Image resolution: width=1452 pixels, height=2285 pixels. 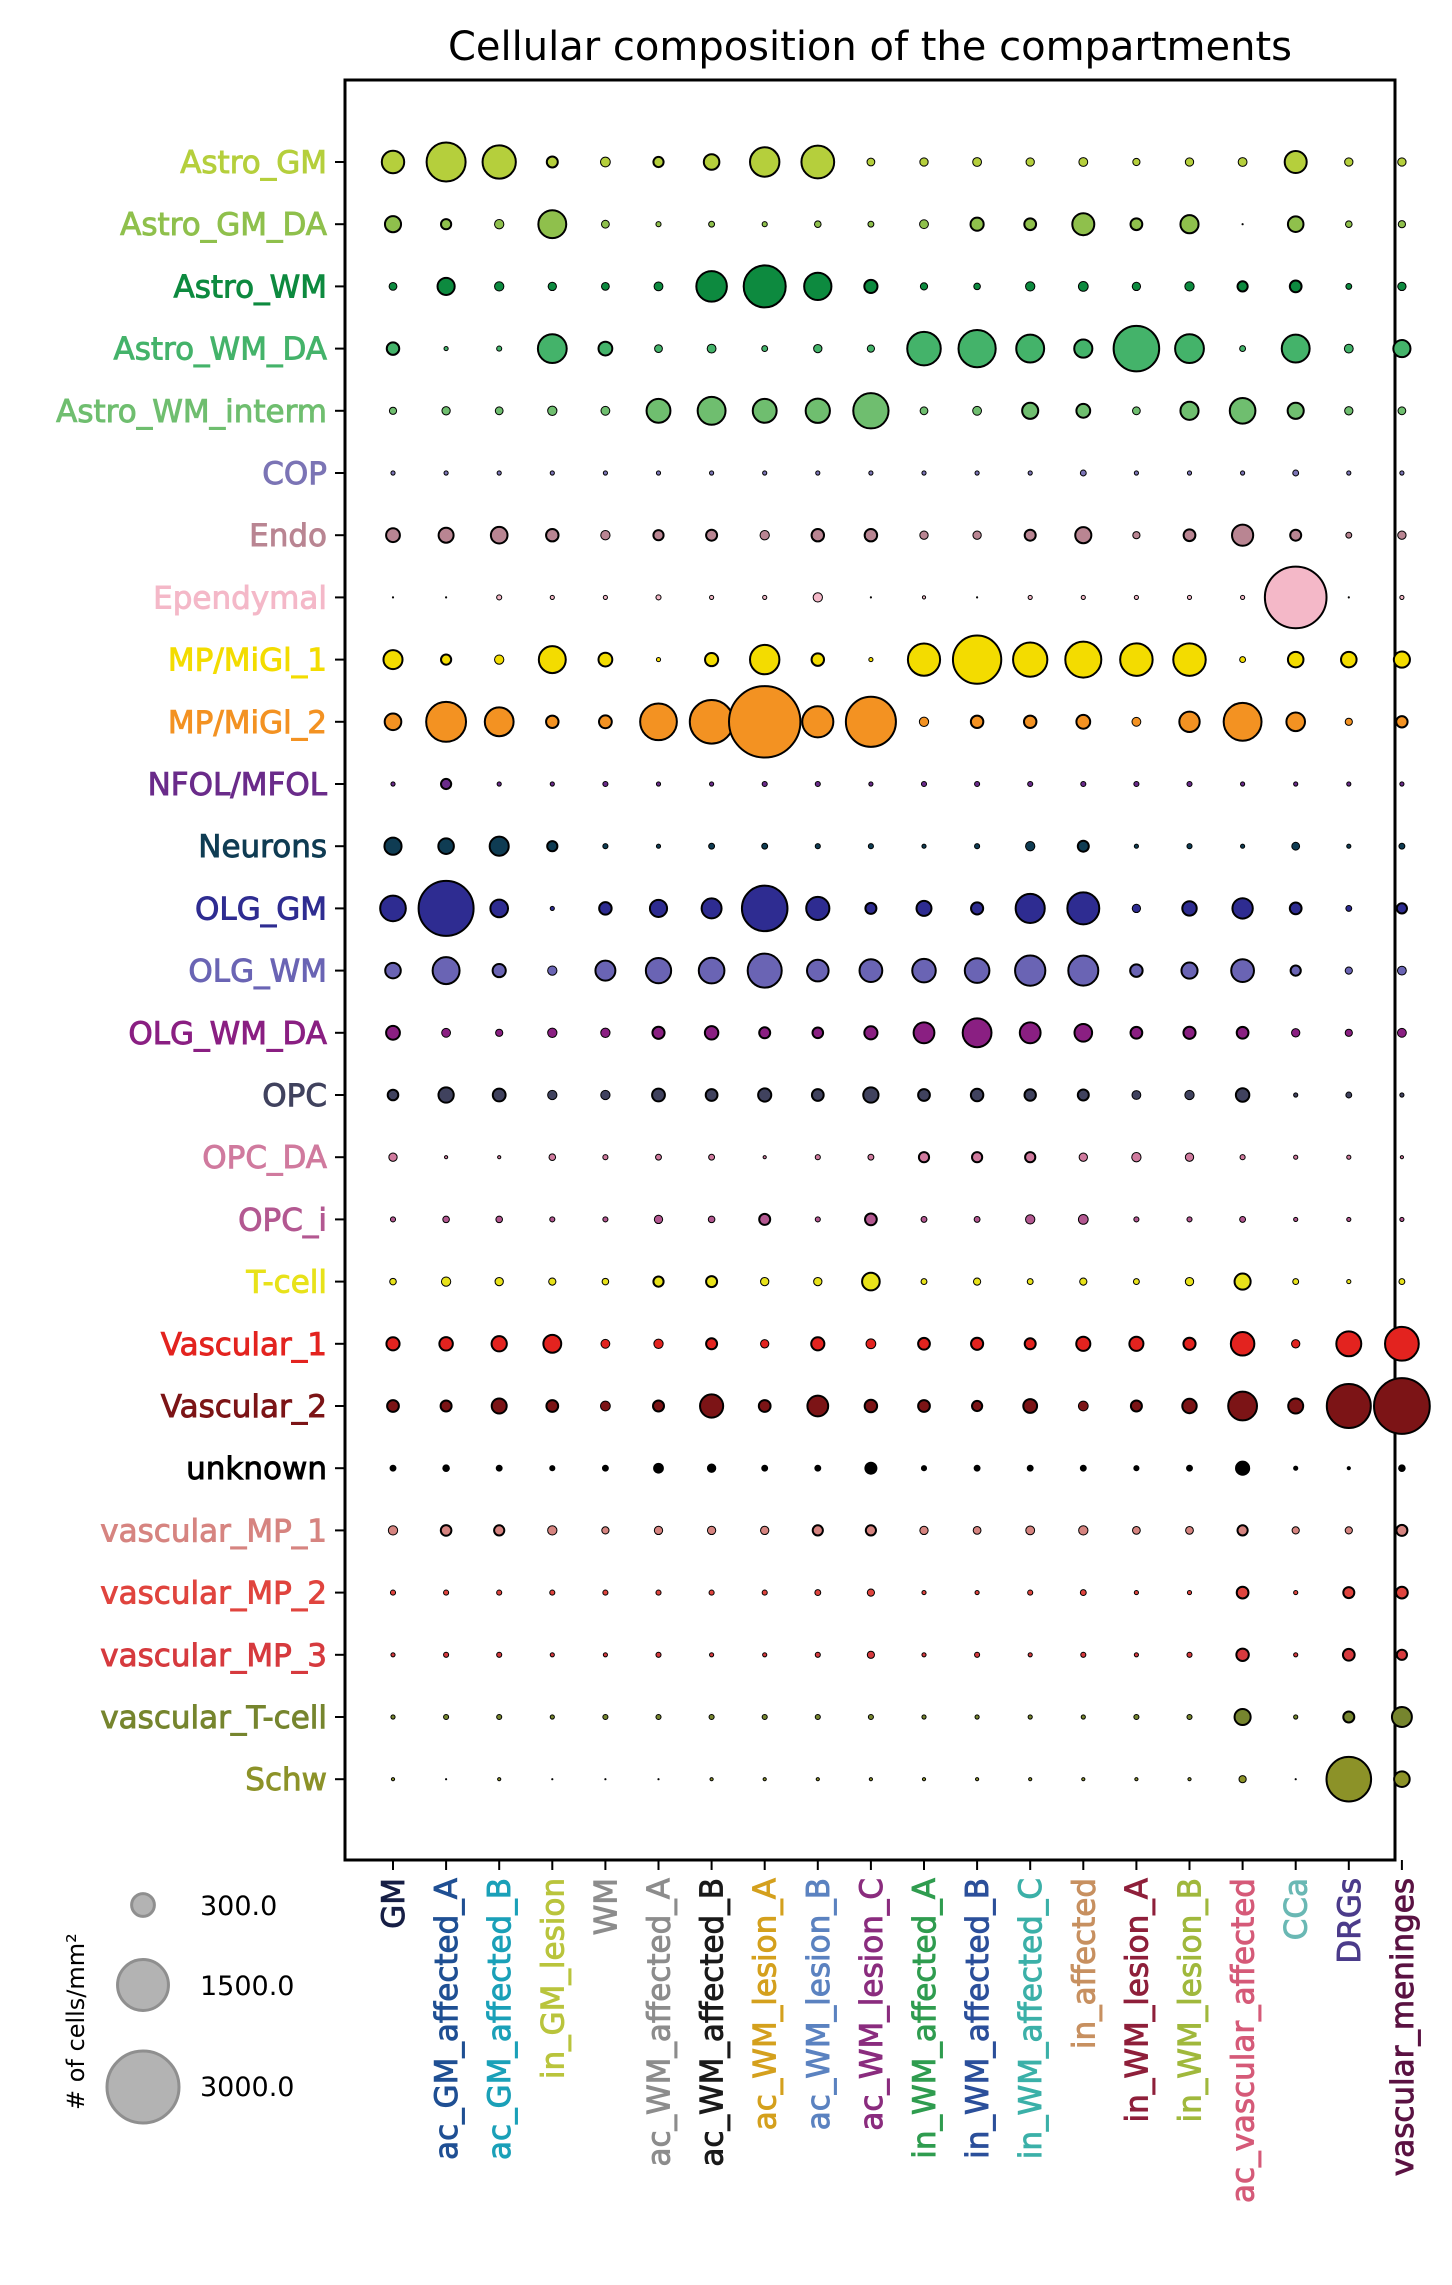 I want to click on bubble-olg-wm-da-in-gm-lesion, so click(x=552, y=1032).